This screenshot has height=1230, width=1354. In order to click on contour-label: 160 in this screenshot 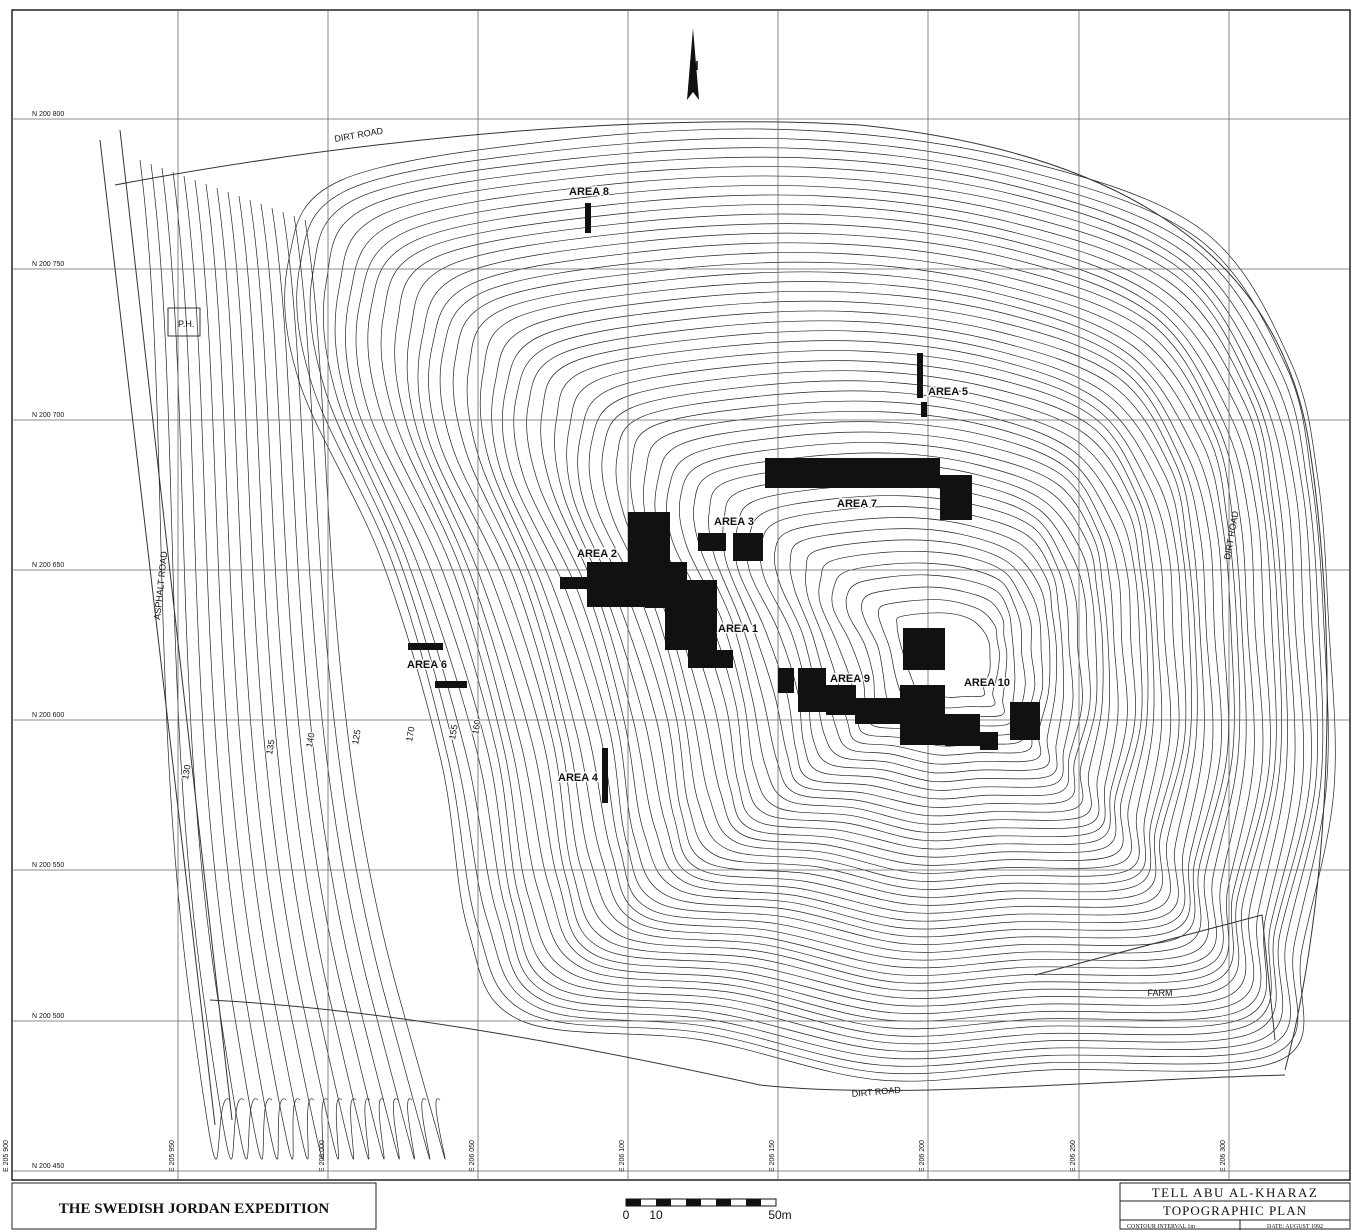, I will do `click(476, 727)`.